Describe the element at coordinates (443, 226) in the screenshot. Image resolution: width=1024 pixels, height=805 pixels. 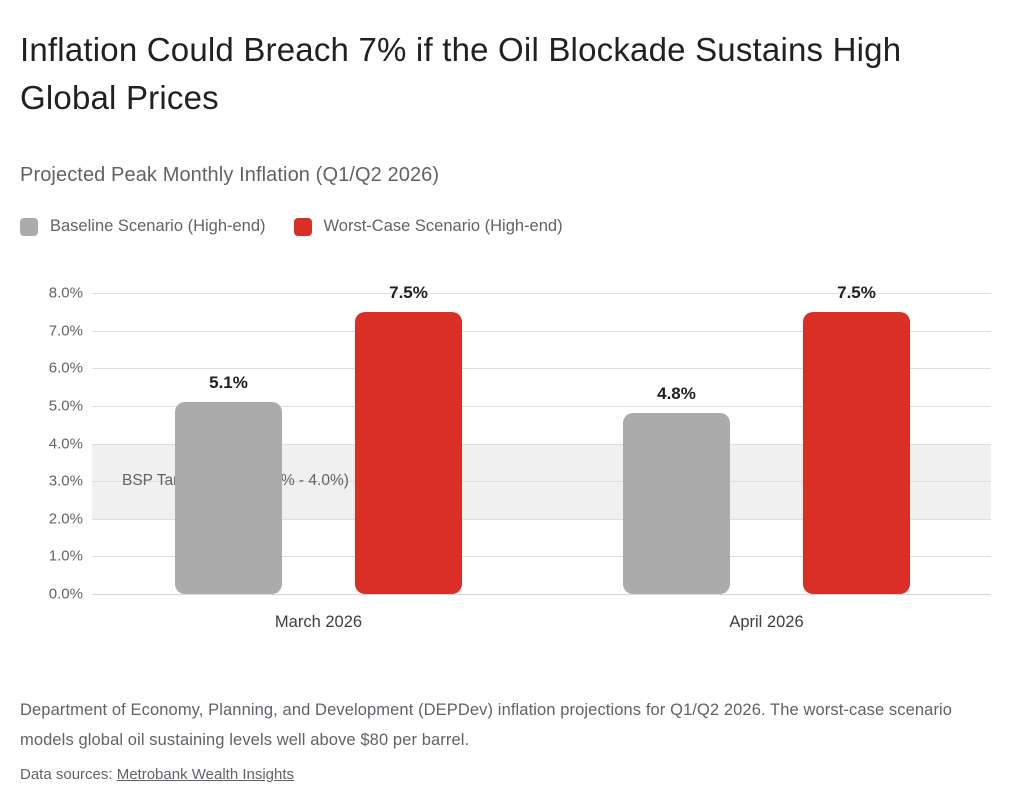
I see `legend-label: Worst-Case Scenario (High-end)` at that location.